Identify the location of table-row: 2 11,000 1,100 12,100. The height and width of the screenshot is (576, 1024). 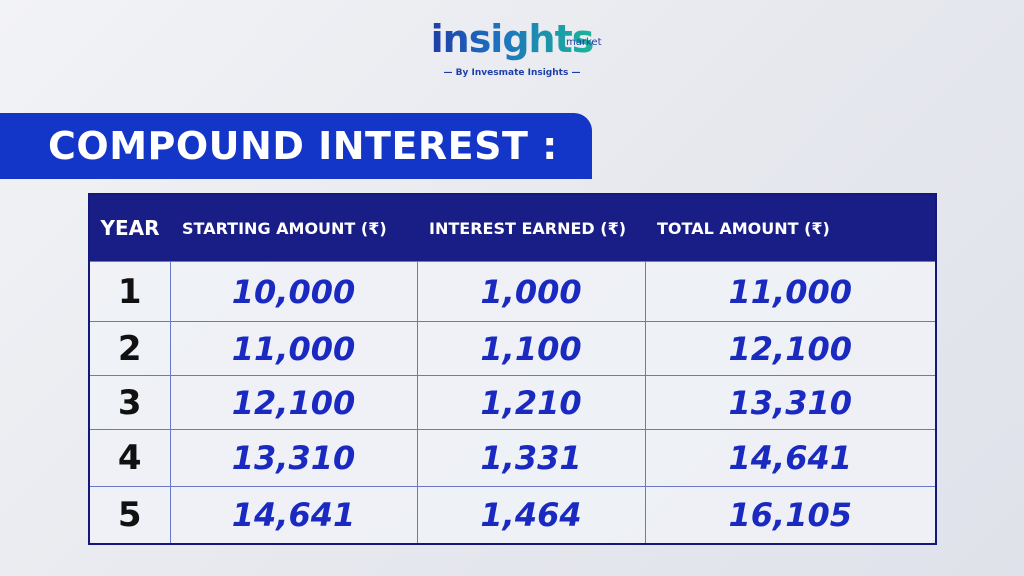
(512, 348).